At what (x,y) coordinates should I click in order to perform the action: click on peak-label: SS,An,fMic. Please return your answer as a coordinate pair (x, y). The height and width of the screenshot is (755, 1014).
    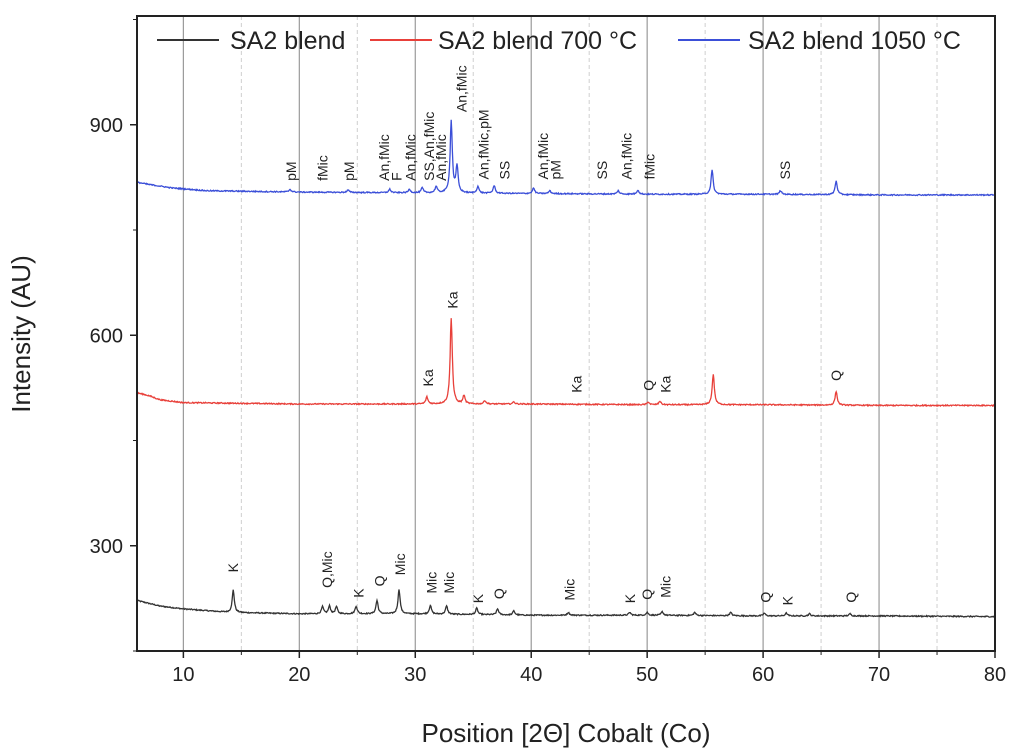
    Looking at the image, I should click on (429, 146).